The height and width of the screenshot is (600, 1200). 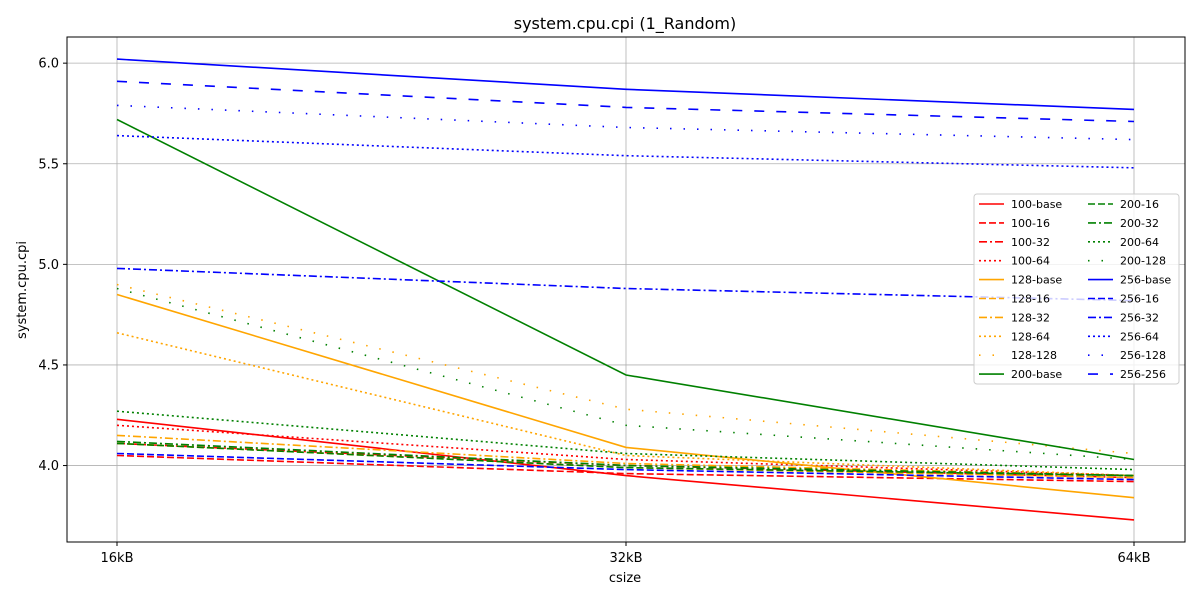 I want to click on x-axis-label: csize, so click(x=625, y=578).